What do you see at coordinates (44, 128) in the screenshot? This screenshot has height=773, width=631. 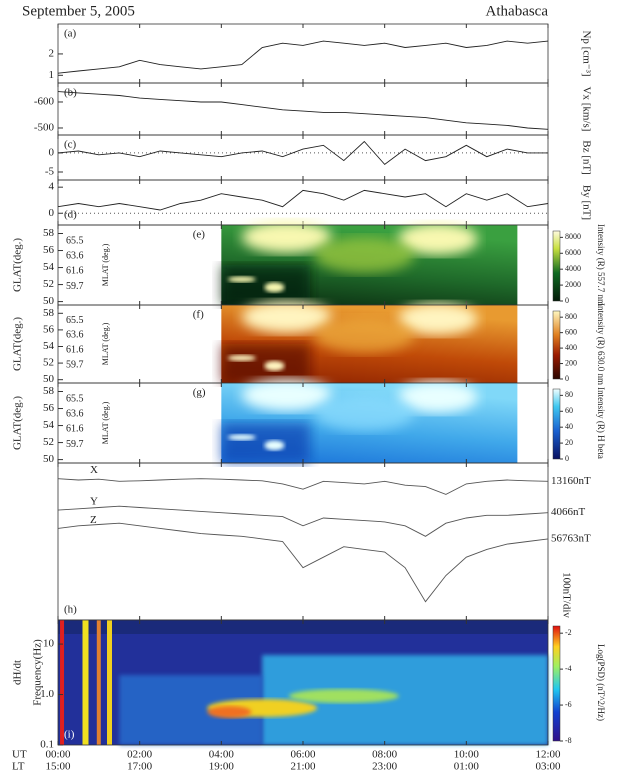 I see `y-tick-label: -500` at bounding box center [44, 128].